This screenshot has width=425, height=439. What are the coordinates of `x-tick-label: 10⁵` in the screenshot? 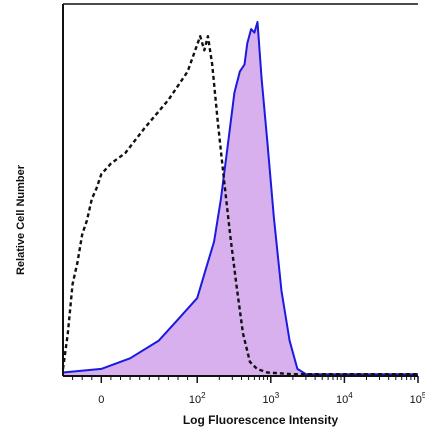 It's located at (417, 398).